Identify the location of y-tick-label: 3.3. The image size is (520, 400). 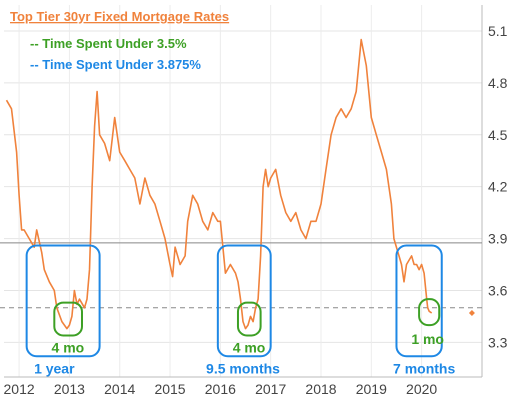
(498, 342).